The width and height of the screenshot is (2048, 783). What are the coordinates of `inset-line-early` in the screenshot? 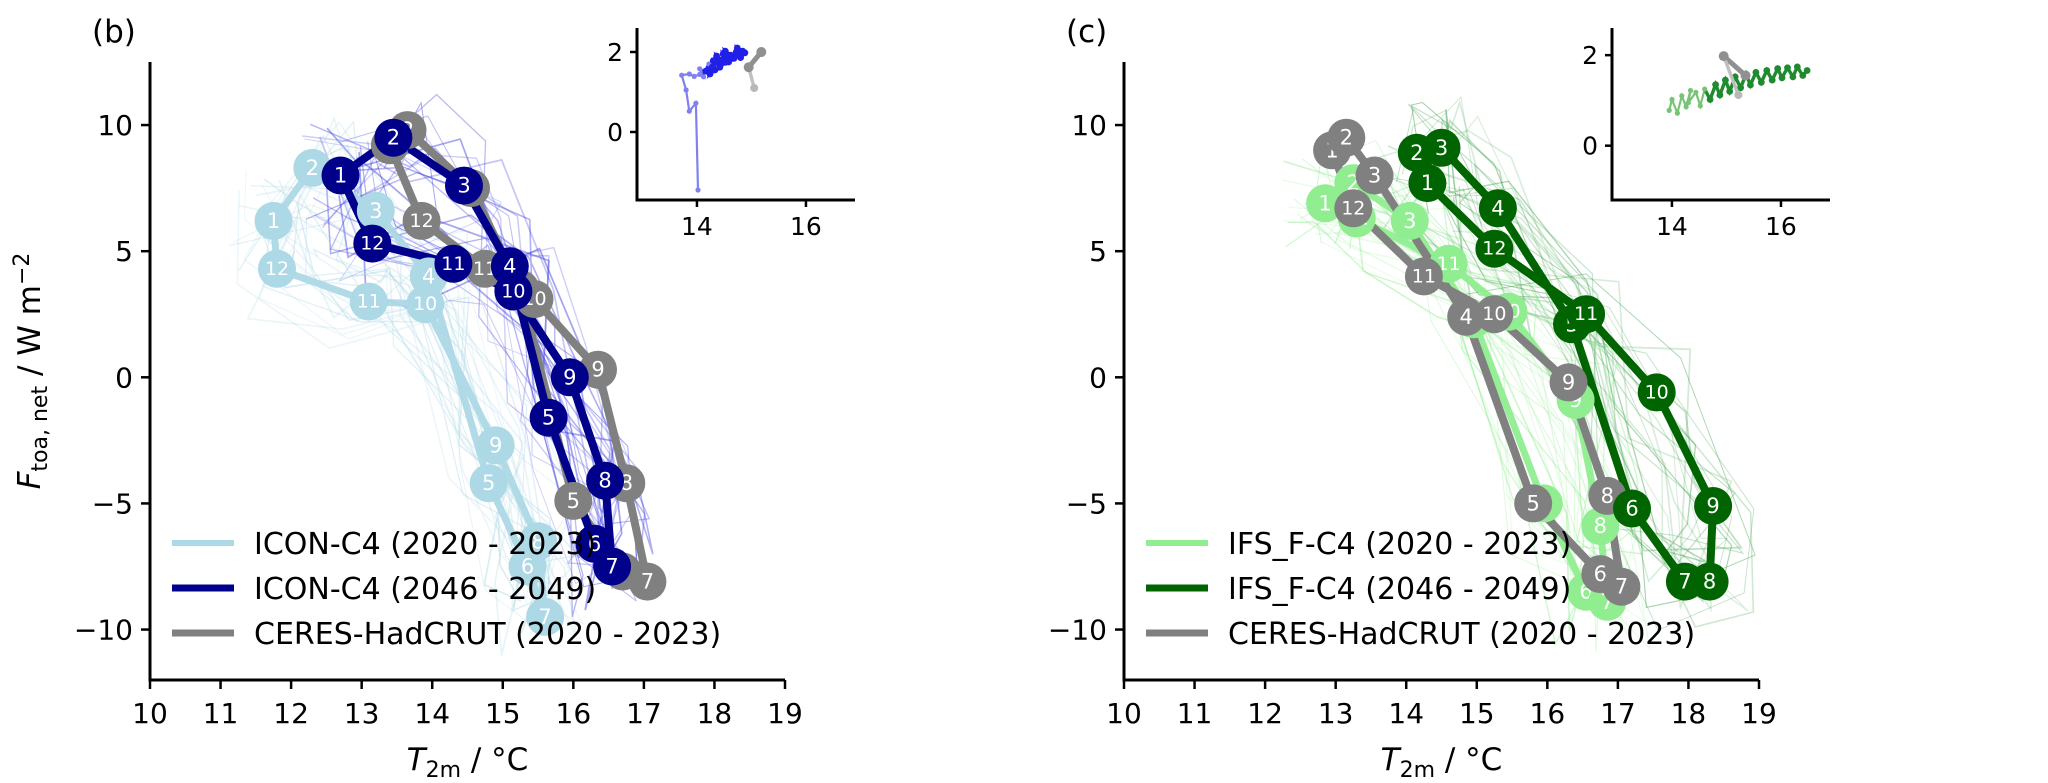 It's located at (695, 127).